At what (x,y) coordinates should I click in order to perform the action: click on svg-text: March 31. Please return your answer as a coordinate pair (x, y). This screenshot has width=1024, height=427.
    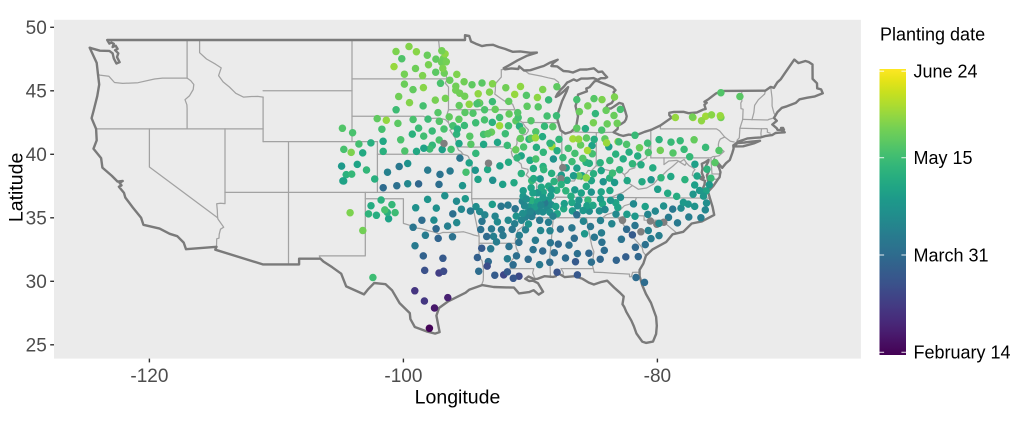
    Looking at the image, I should click on (951, 255).